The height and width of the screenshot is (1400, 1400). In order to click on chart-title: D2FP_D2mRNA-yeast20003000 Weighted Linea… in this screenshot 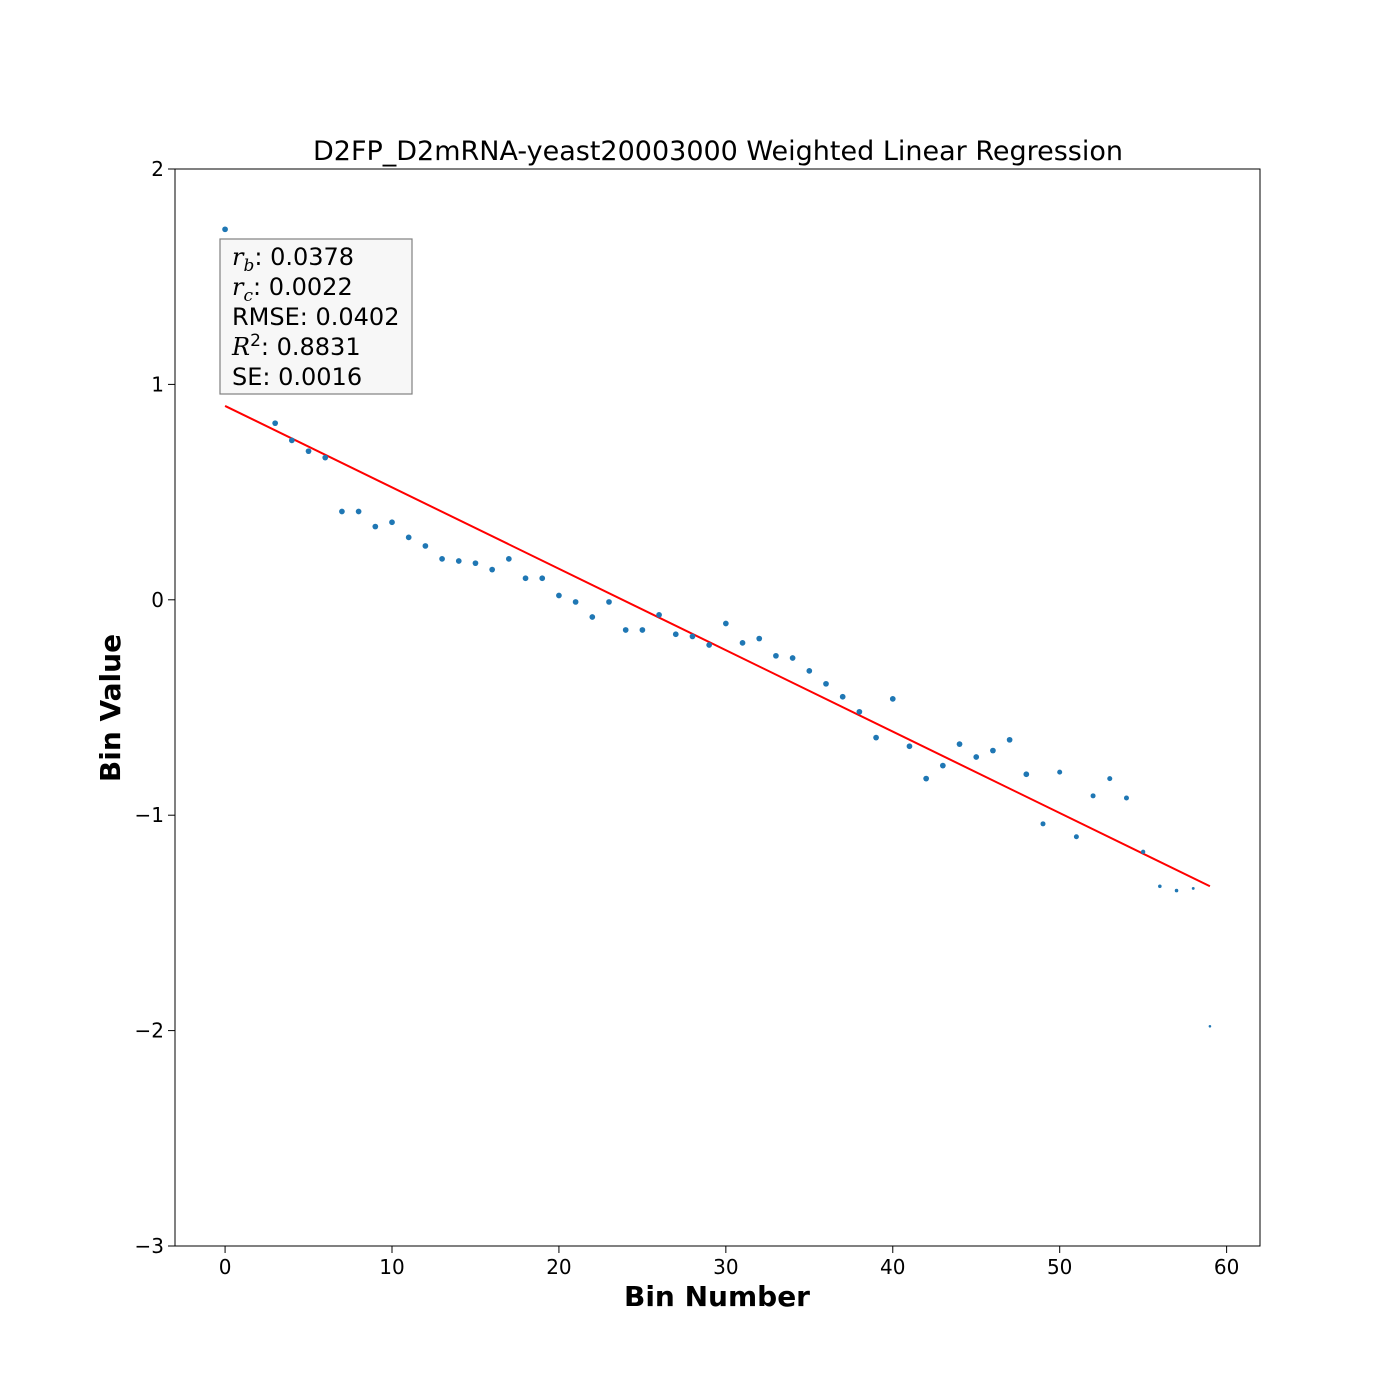, I will do `click(718, 151)`.